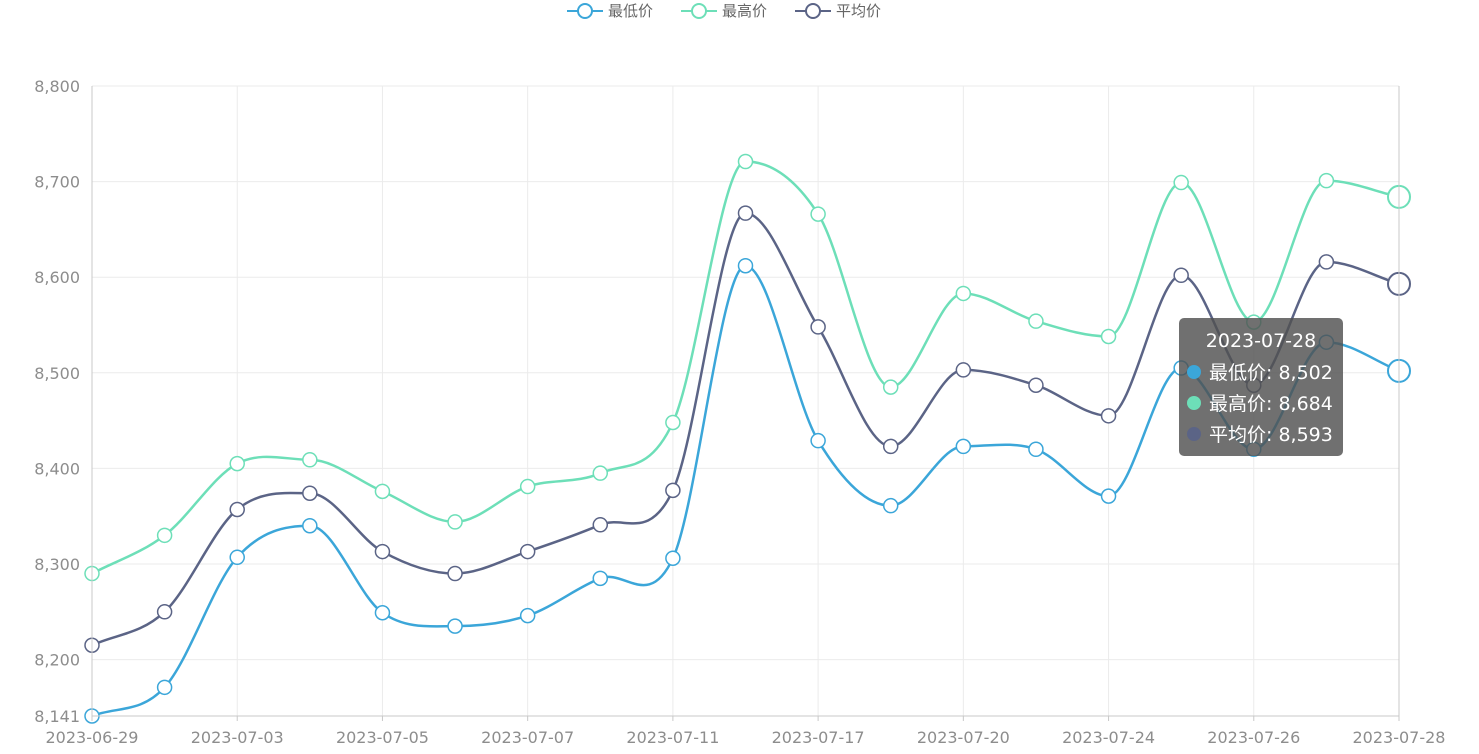  I want to click on y-tick-label: 8,500, so click(57, 373).